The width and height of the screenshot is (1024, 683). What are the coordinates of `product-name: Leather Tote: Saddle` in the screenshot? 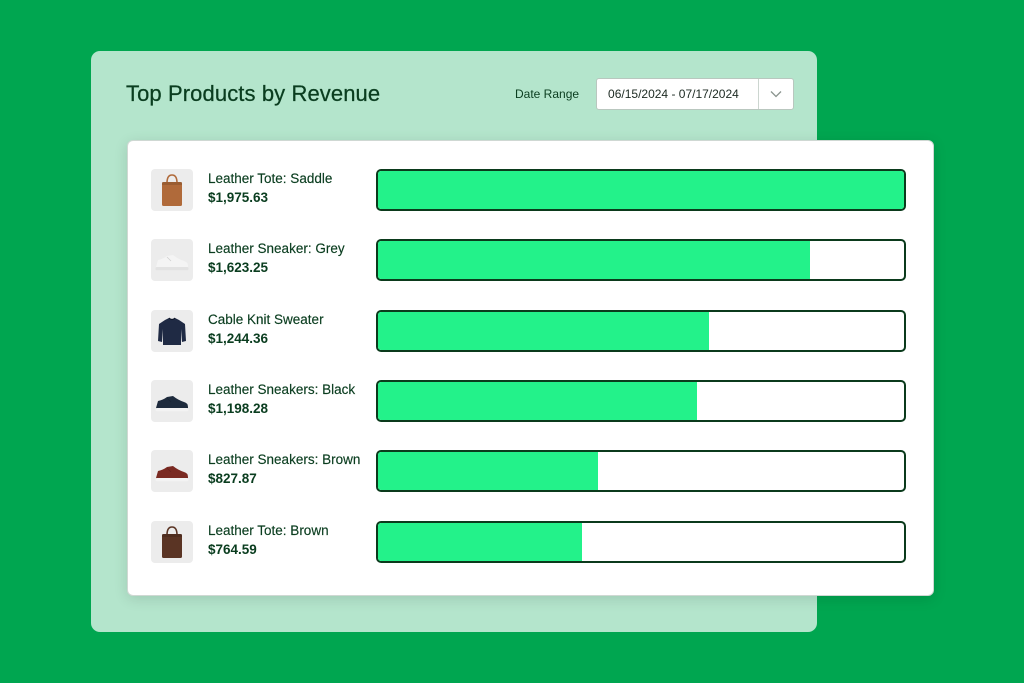 It's located at (270, 178).